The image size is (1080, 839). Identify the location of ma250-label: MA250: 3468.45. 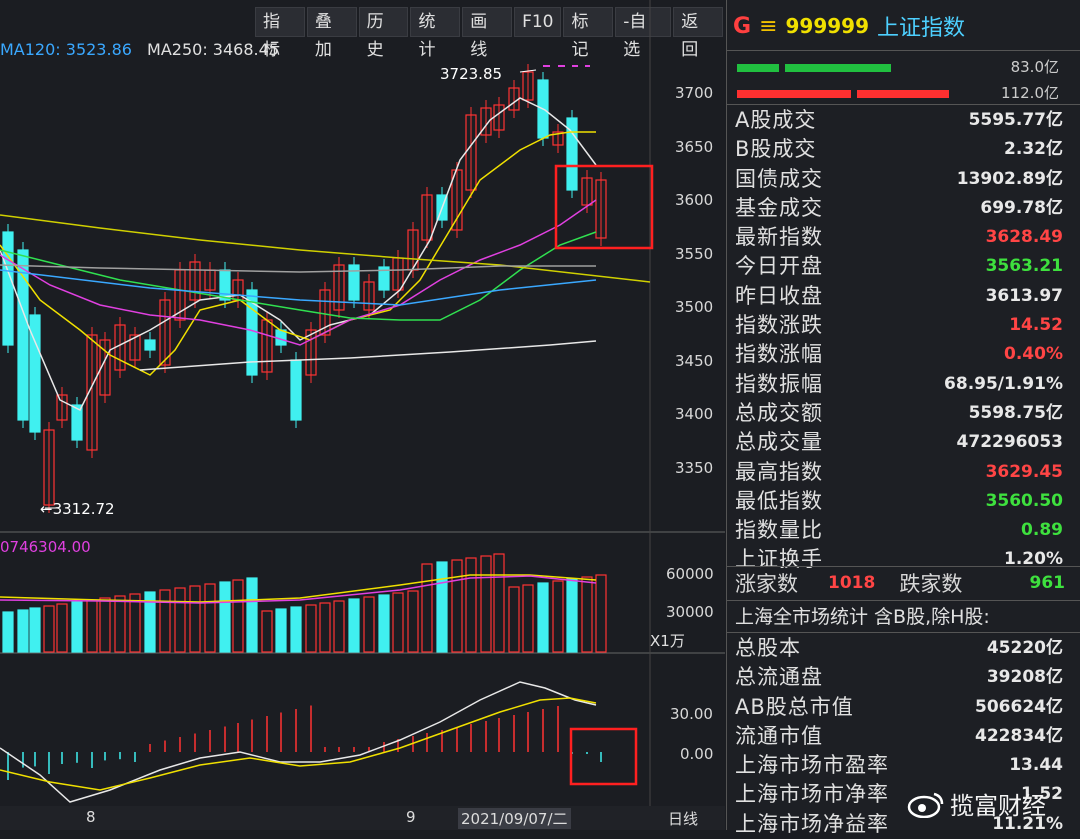
(213, 49).